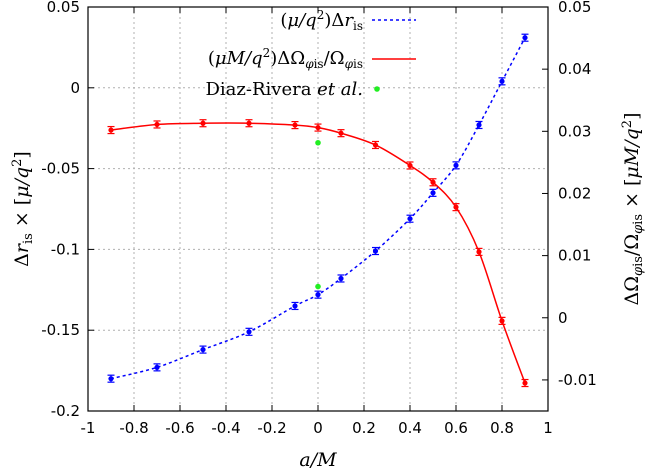 The height and width of the screenshot is (473, 653). I want to click on x-tick-label: 1, so click(548, 428).